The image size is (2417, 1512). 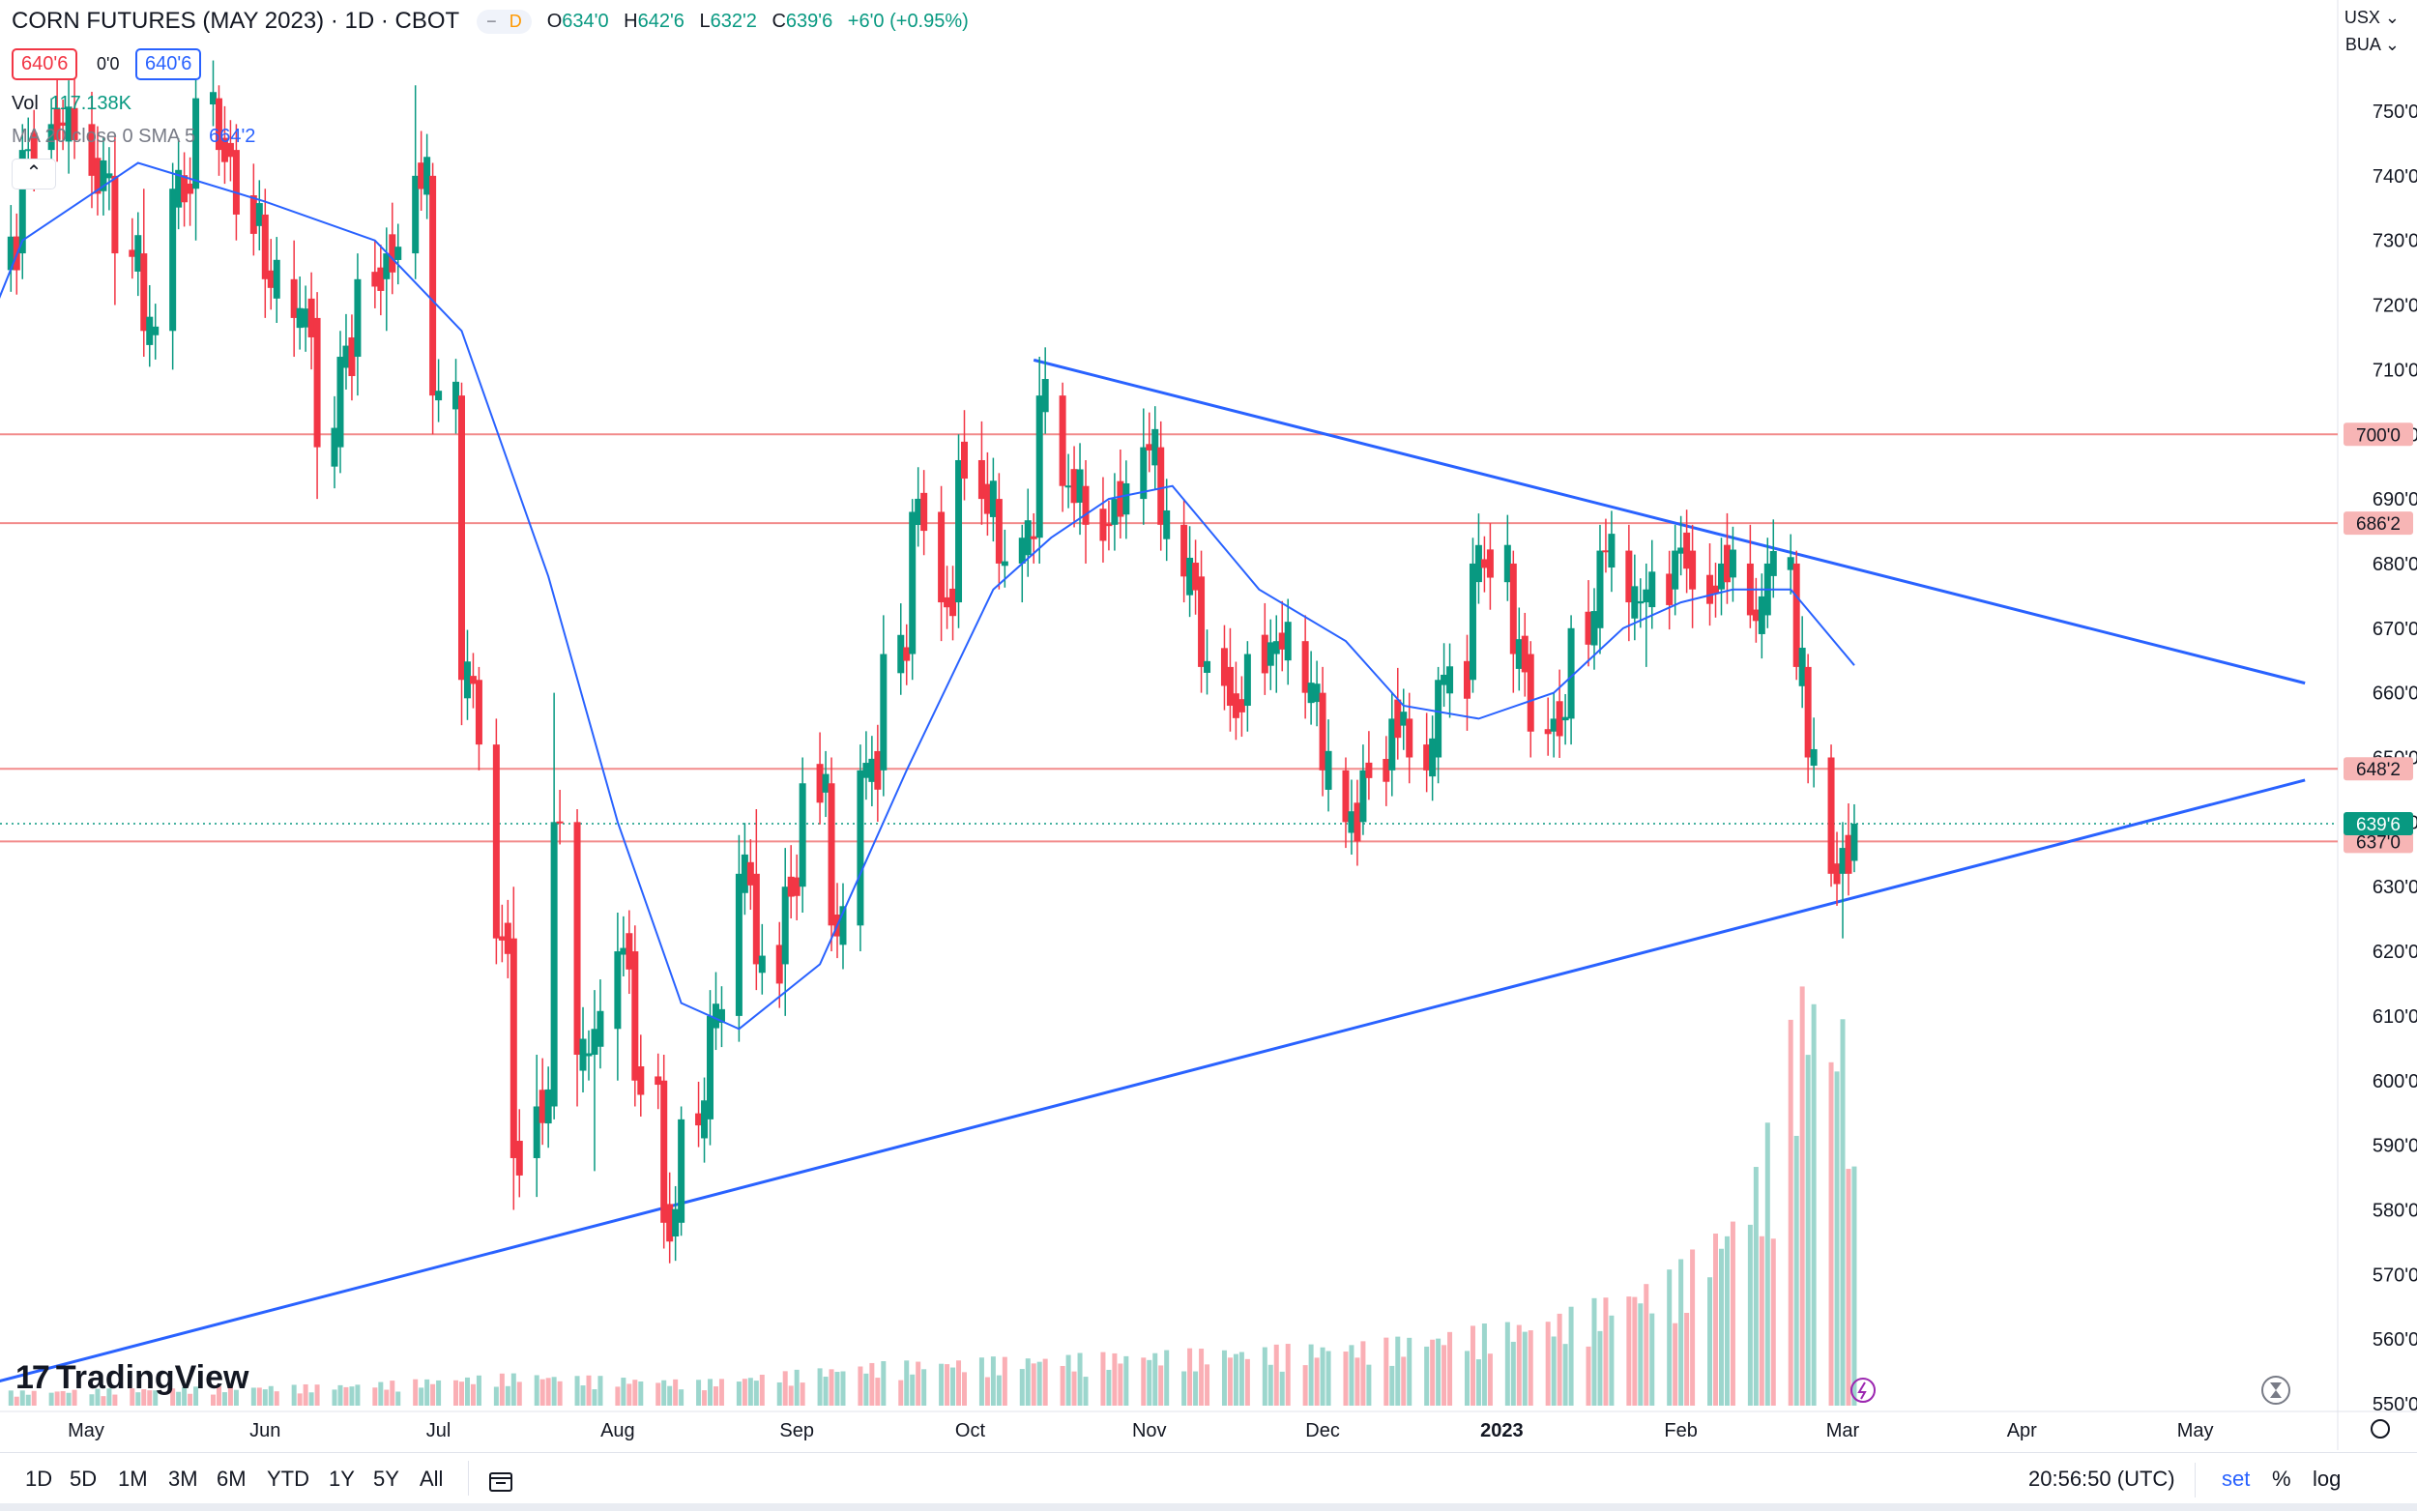 What do you see at coordinates (45, 64) in the screenshot?
I see `sell-price-box: 640'6` at bounding box center [45, 64].